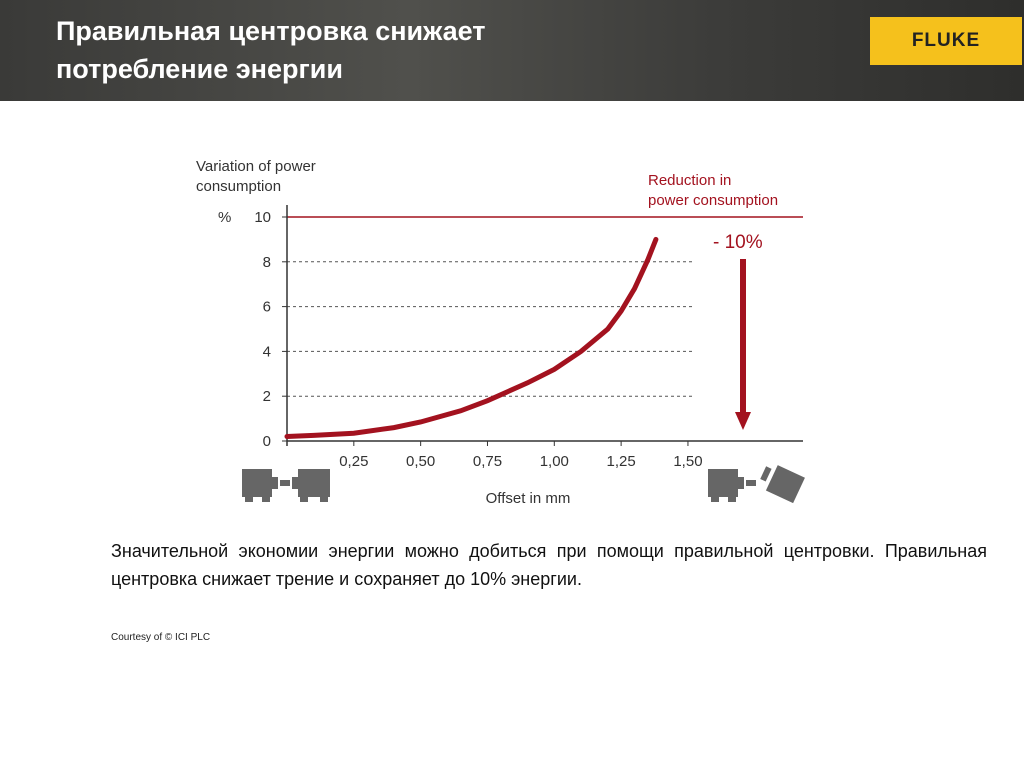 This screenshot has height=767, width=1024. I want to click on y-tick-label: 0, so click(267, 441).